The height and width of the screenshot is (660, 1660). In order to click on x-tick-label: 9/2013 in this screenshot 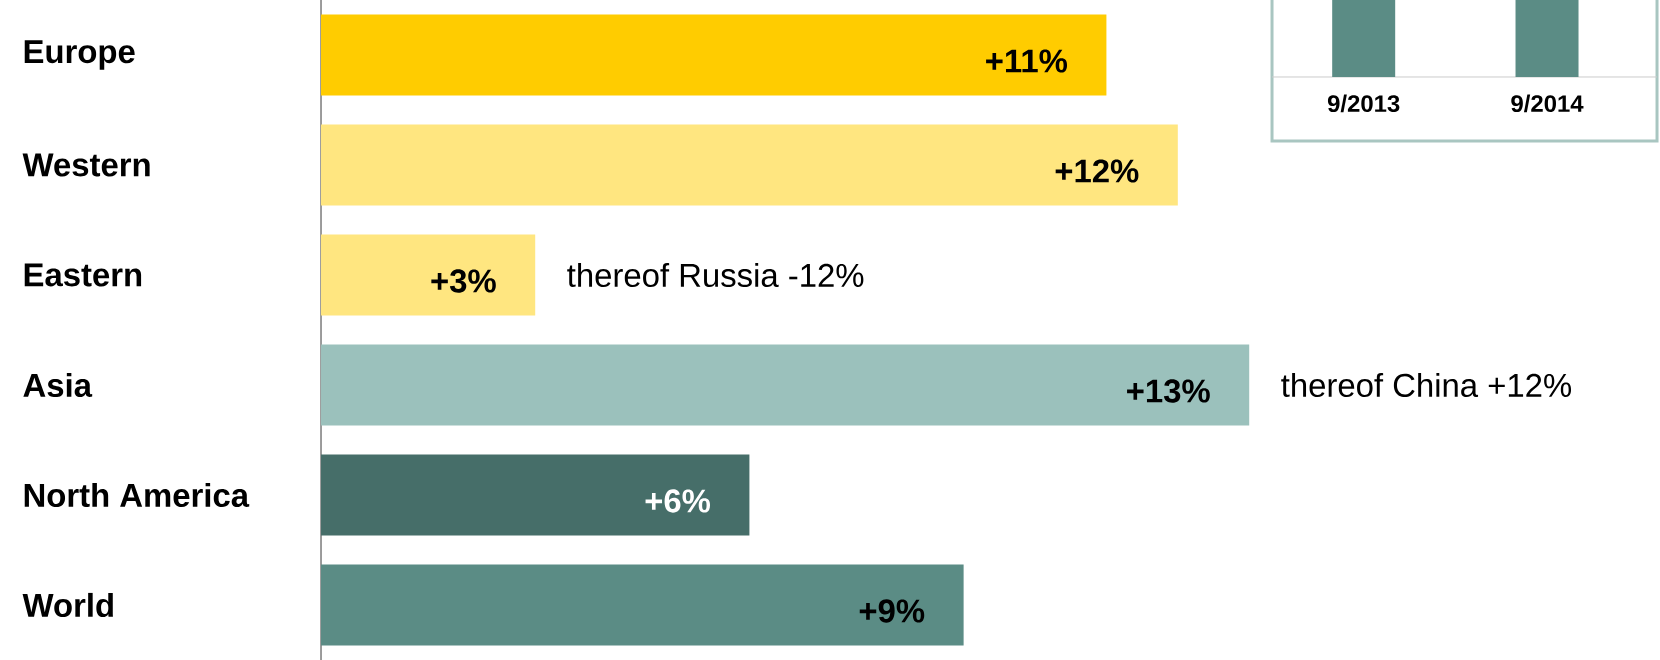, I will do `click(1363, 103)`.